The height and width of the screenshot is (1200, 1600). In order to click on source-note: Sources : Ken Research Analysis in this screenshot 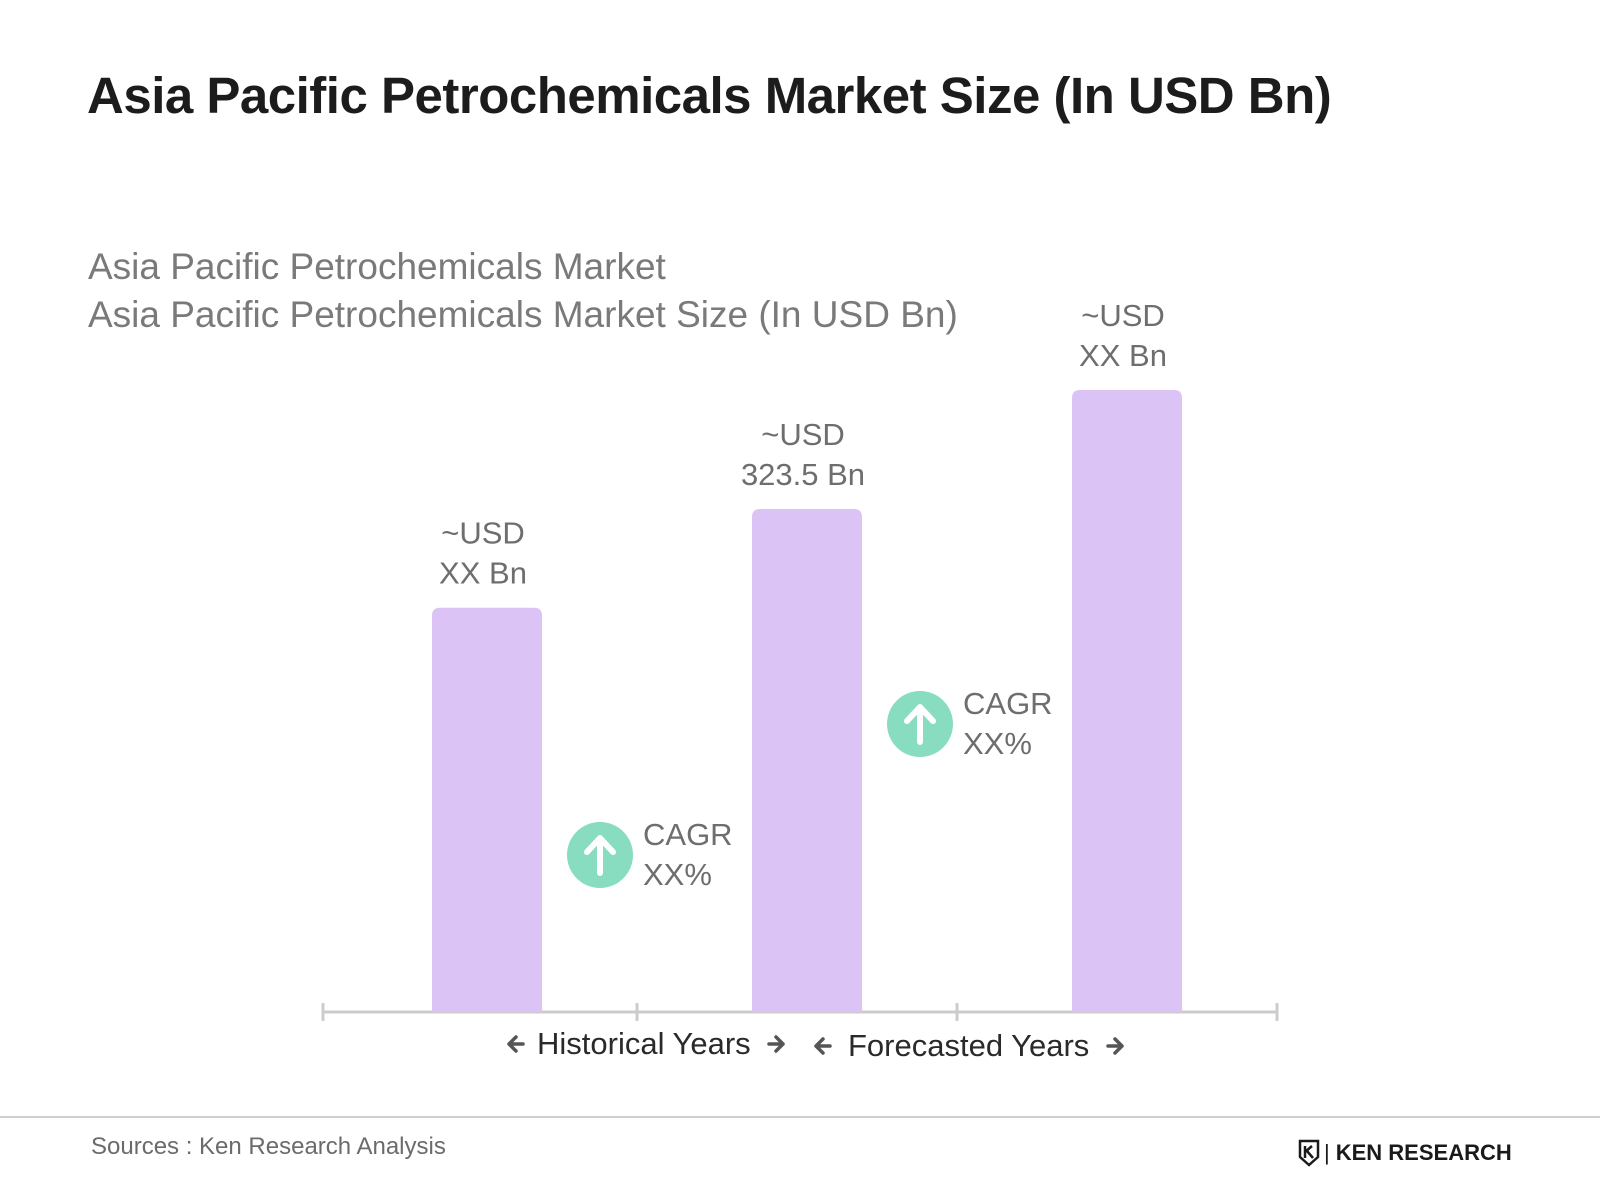, I will do `click(268, 1146)`.